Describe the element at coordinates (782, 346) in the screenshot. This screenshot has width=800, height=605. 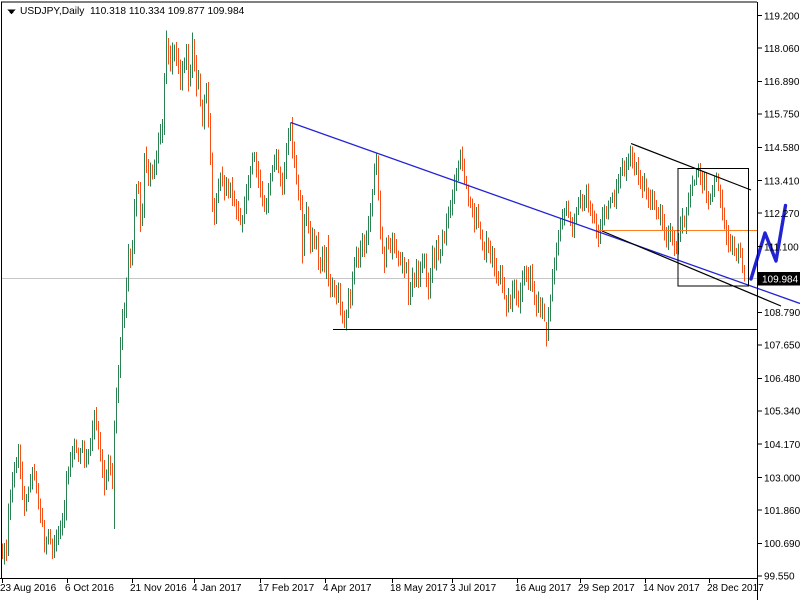
I see `svg-text: 107.650` at that location.